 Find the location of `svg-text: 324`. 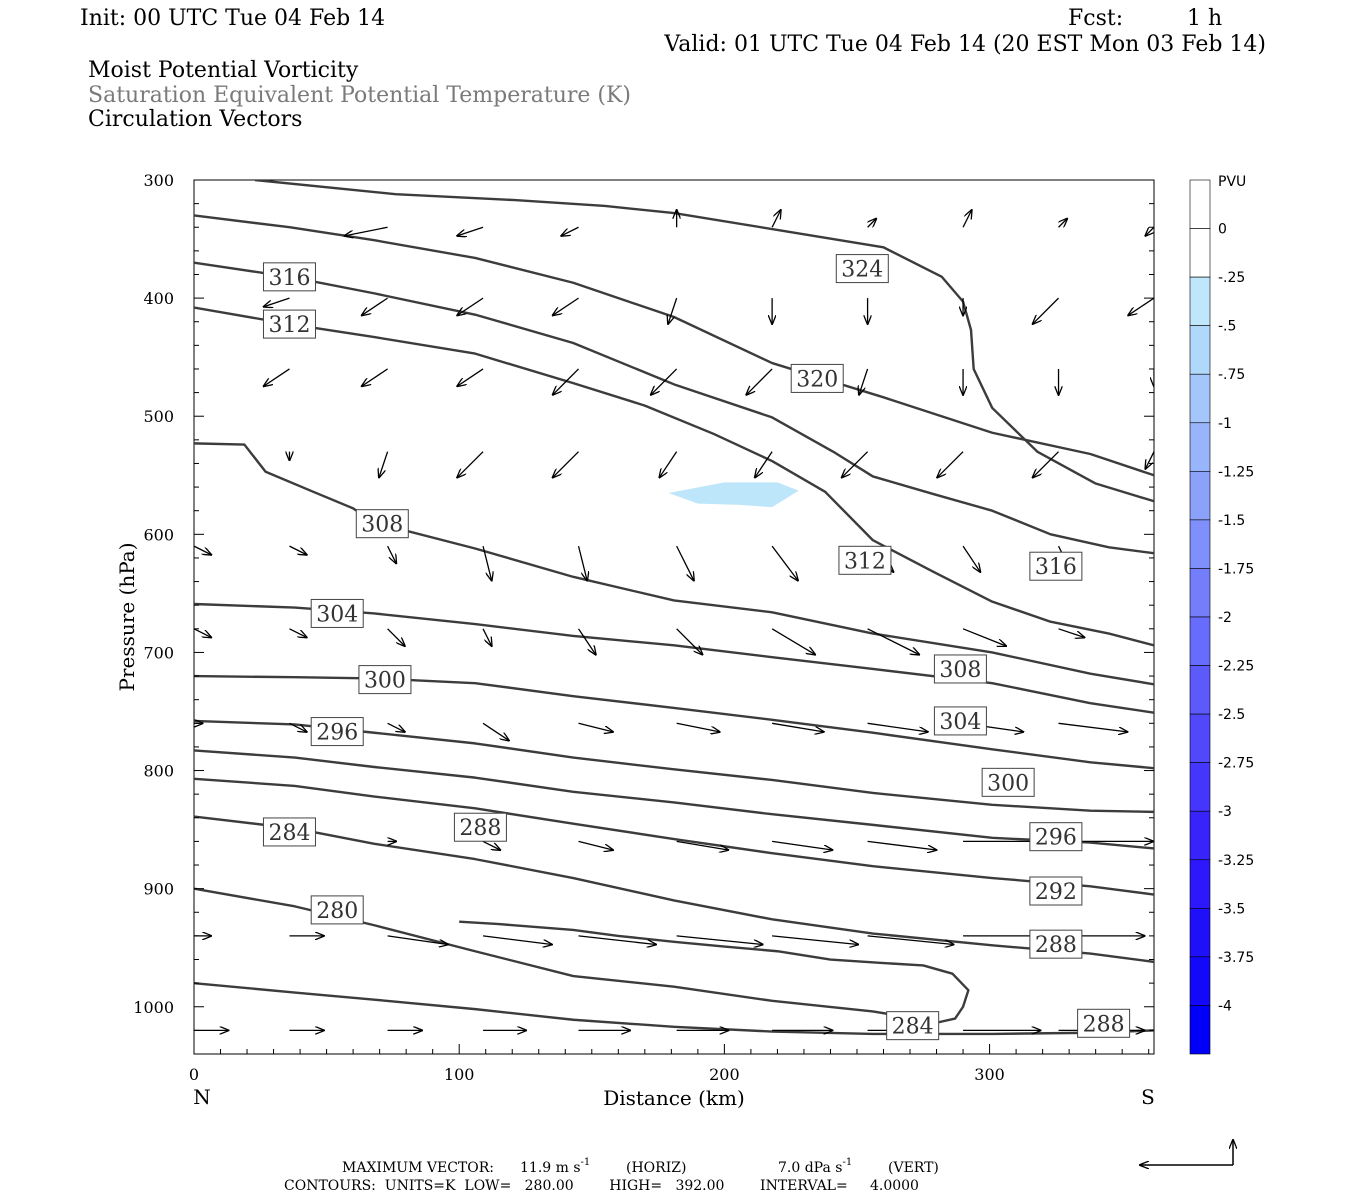

svg-text: 324 is located at coordinates (862, 270).